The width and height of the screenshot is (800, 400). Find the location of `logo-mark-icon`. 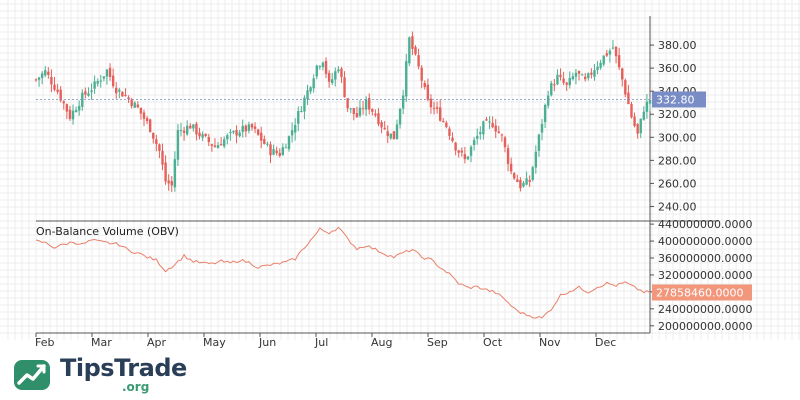

logo-mark-icon is located at coordinates (32, 375).